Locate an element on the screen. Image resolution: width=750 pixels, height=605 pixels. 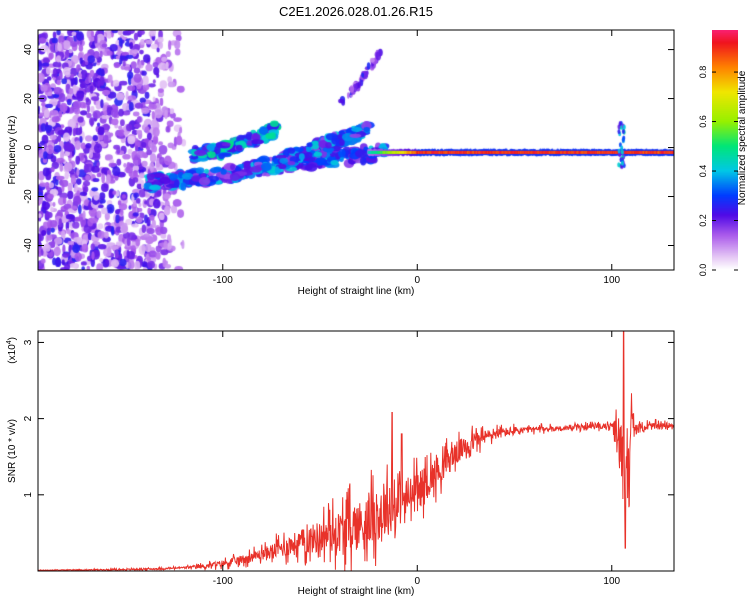
spectrogram-x-tick-label: 0 is located at coordinates (417, 280).